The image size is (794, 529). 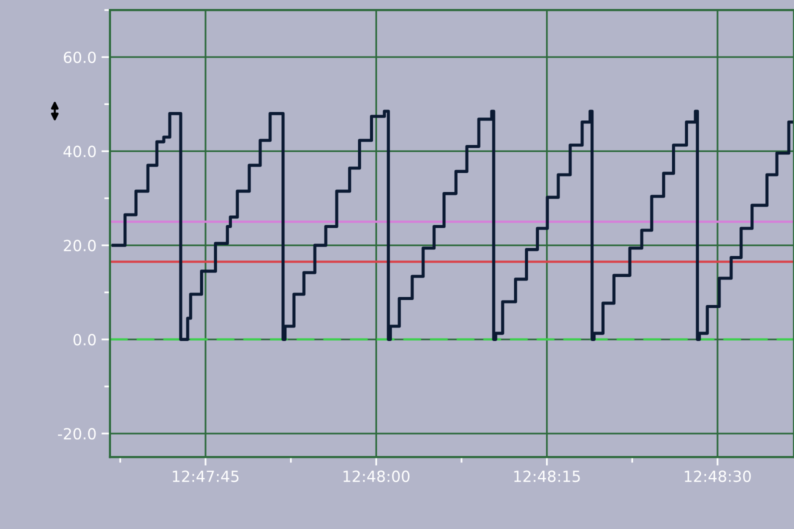 I want to click on x-tick-label: 12:47:45, so click(x=205, y=476).